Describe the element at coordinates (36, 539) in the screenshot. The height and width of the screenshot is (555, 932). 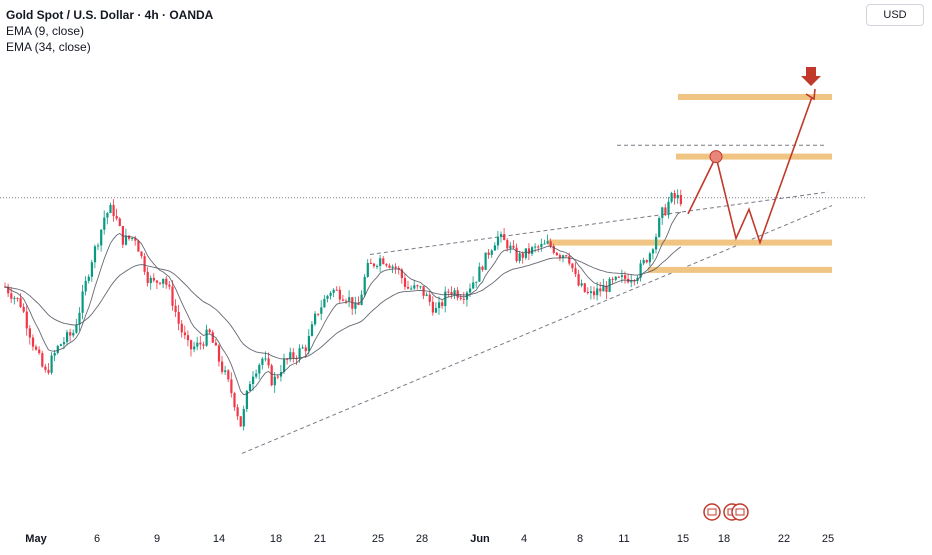
I see `x-tick-label: May` at that location.